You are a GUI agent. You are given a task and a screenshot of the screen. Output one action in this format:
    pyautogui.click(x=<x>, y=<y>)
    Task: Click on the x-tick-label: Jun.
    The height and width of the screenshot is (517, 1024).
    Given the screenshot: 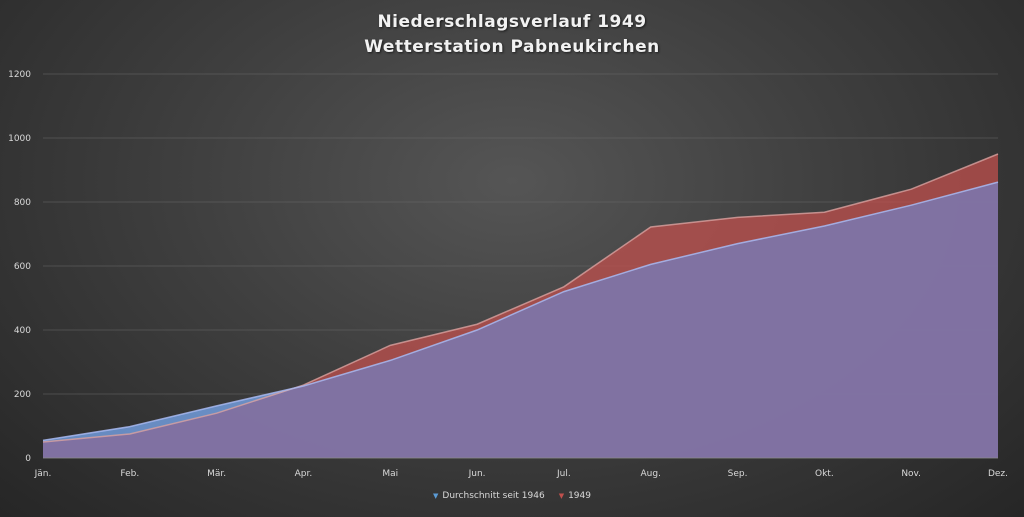 What is the action you would take?
    pyautogui.click(x=477, y=474)
    